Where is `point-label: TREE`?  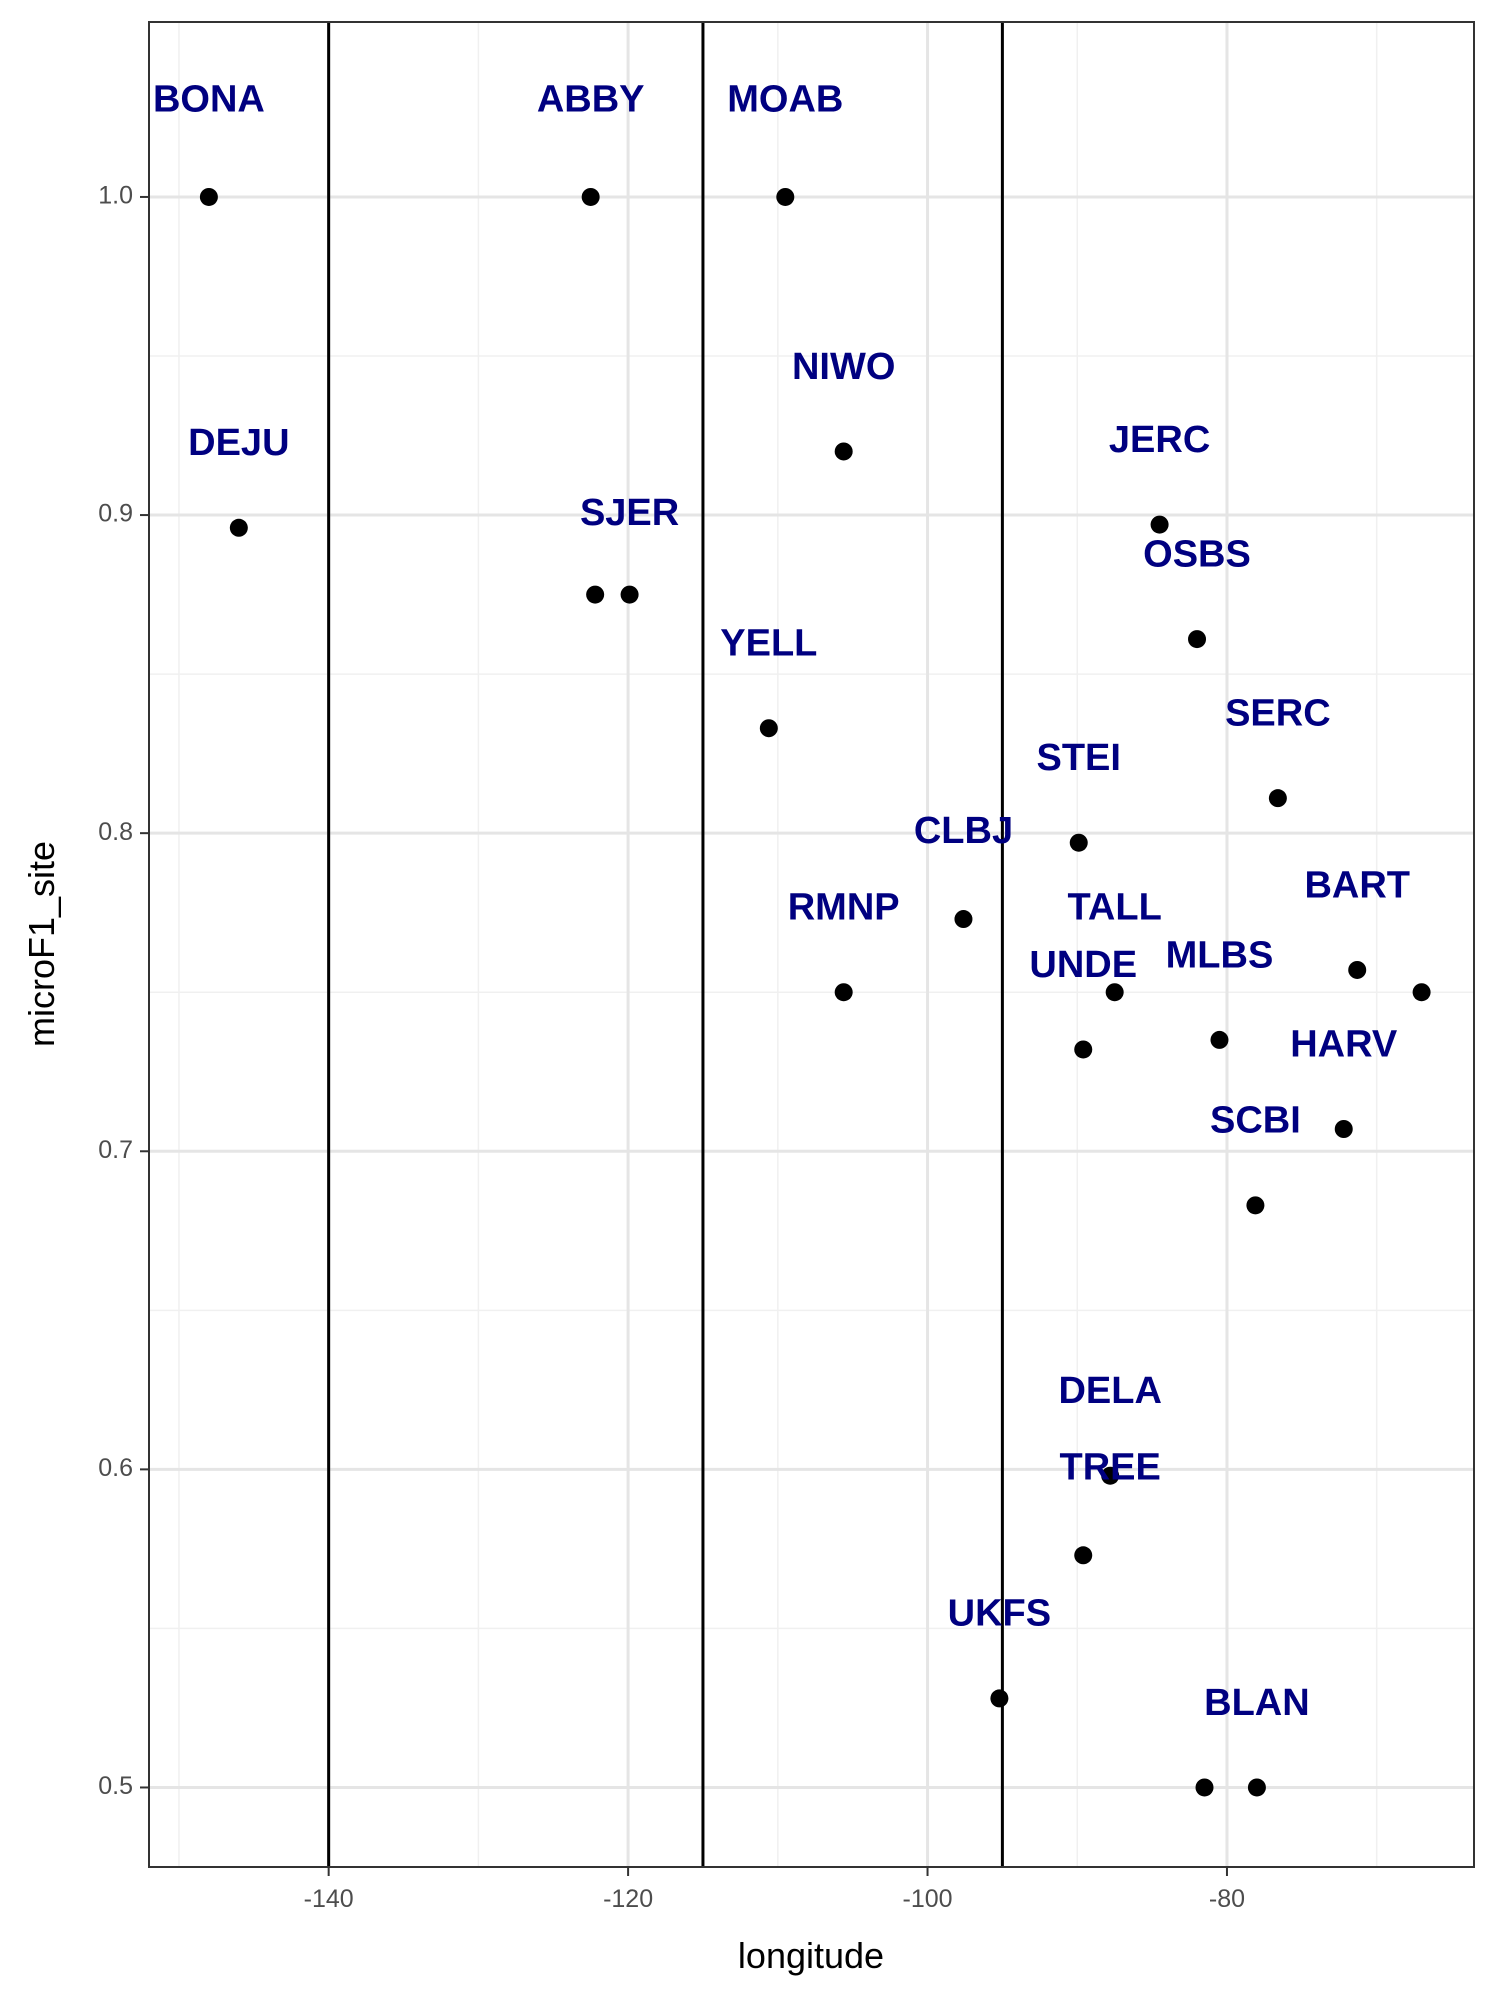 point-label: TREE is located at coordinates (1110, 1467).